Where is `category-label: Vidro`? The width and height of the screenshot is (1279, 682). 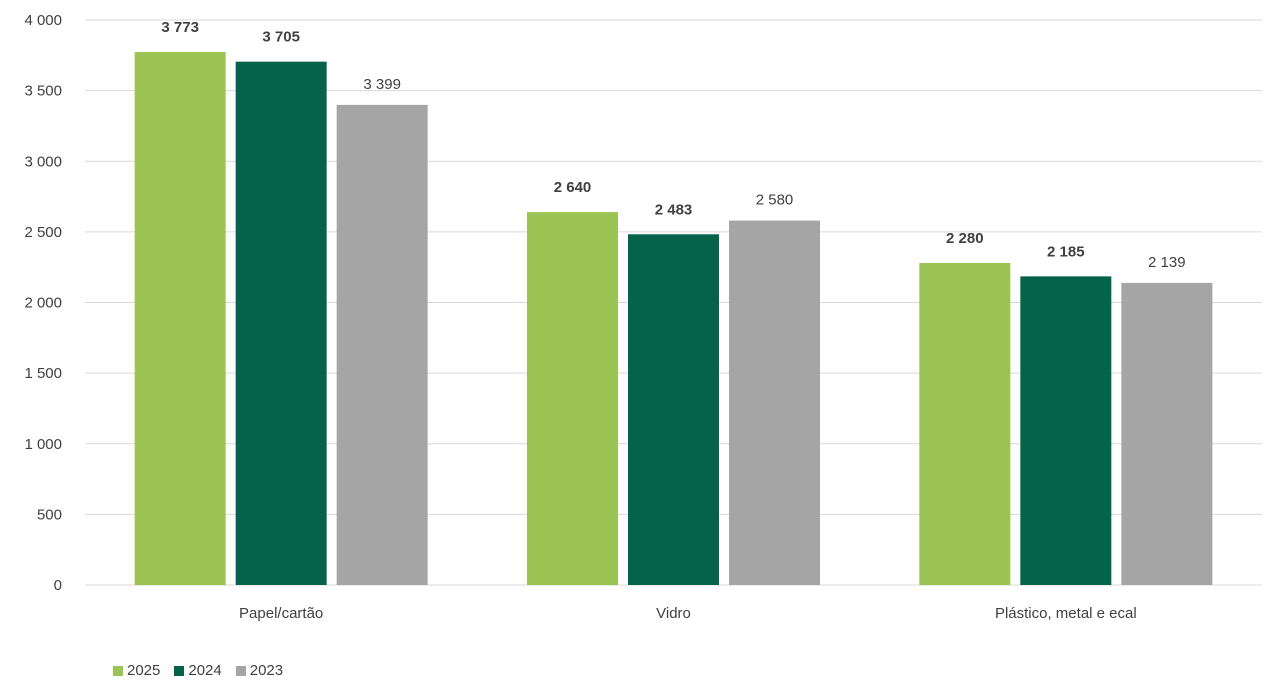 category-label: Vidro is located at coordinates (673, 613).